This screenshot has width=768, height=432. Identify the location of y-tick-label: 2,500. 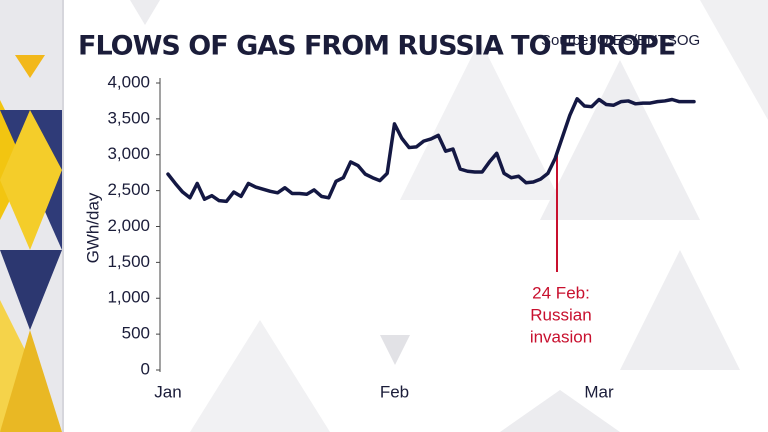
(128, 189).